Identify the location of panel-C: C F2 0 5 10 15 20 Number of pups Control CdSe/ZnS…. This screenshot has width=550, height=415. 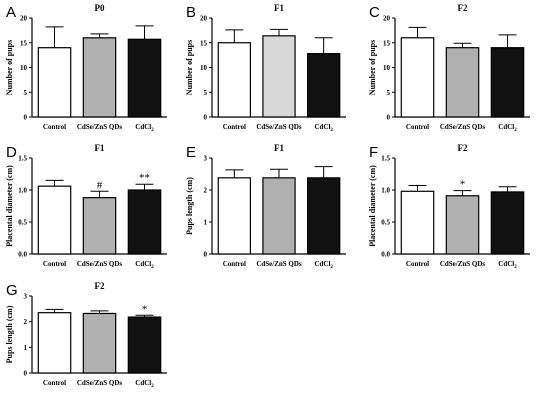
(449, 68).